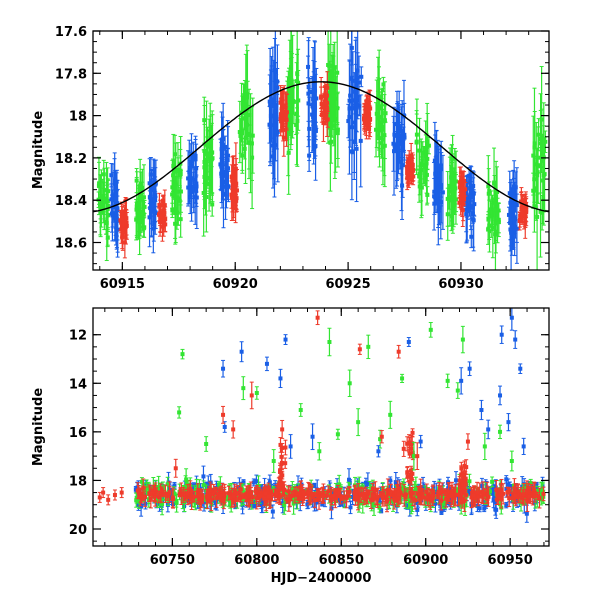 The height and width of the screenshot is (604, 600). I want to click on top-y-tick-label: 18.4, so click(71, 201).